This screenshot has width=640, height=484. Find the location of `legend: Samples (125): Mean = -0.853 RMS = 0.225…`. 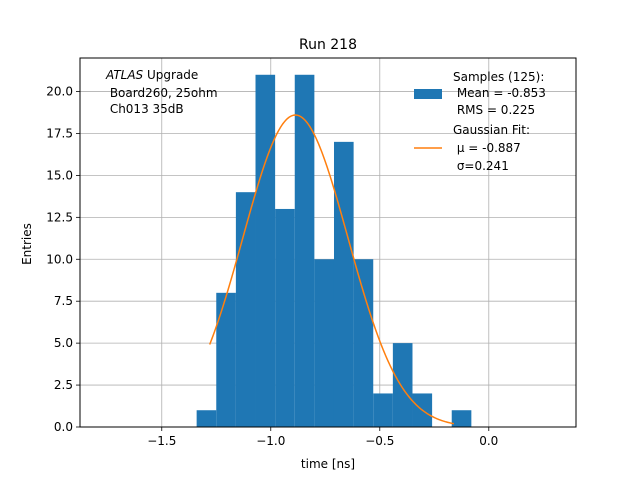

legend: Samples (125): Mean = -0.853 RMS = 0.225… is located at coordinates (480, 121).